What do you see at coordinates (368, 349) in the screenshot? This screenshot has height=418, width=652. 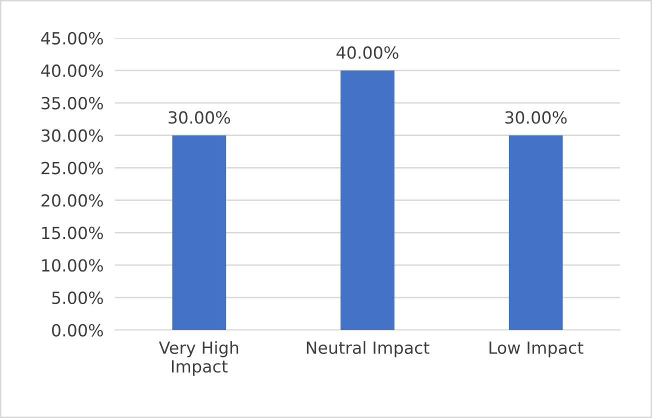 I see `x-tick-label: Neutral Impact` at bounding box center [368, 349].